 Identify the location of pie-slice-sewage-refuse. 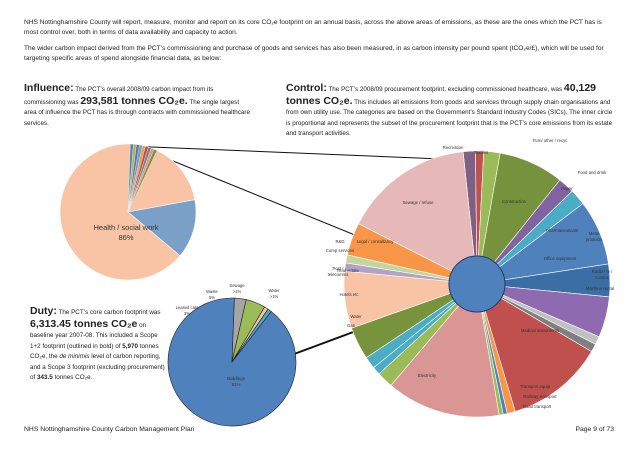
(418, 218).